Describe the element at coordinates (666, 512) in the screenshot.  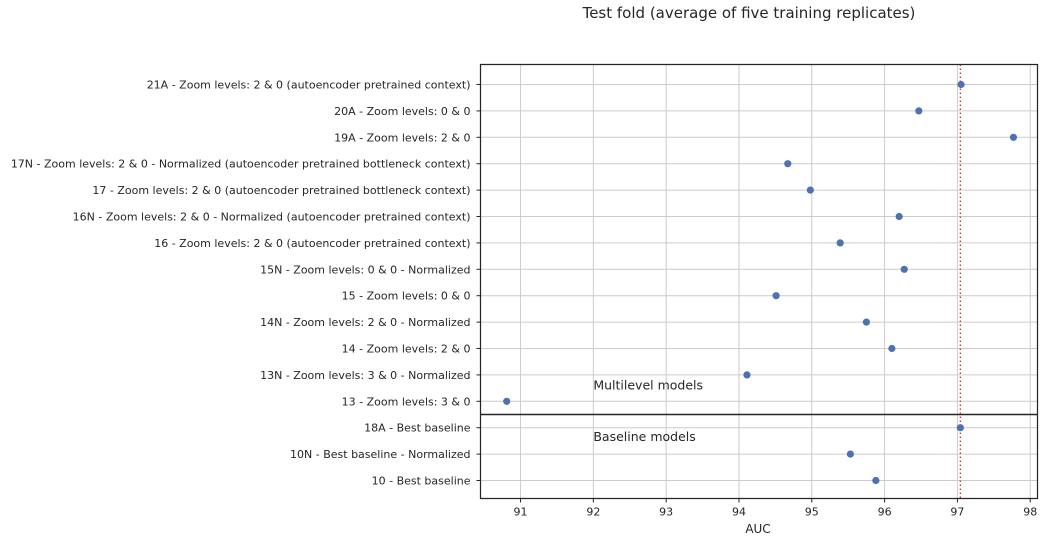
I see `x-tick-label: 93` at that location.